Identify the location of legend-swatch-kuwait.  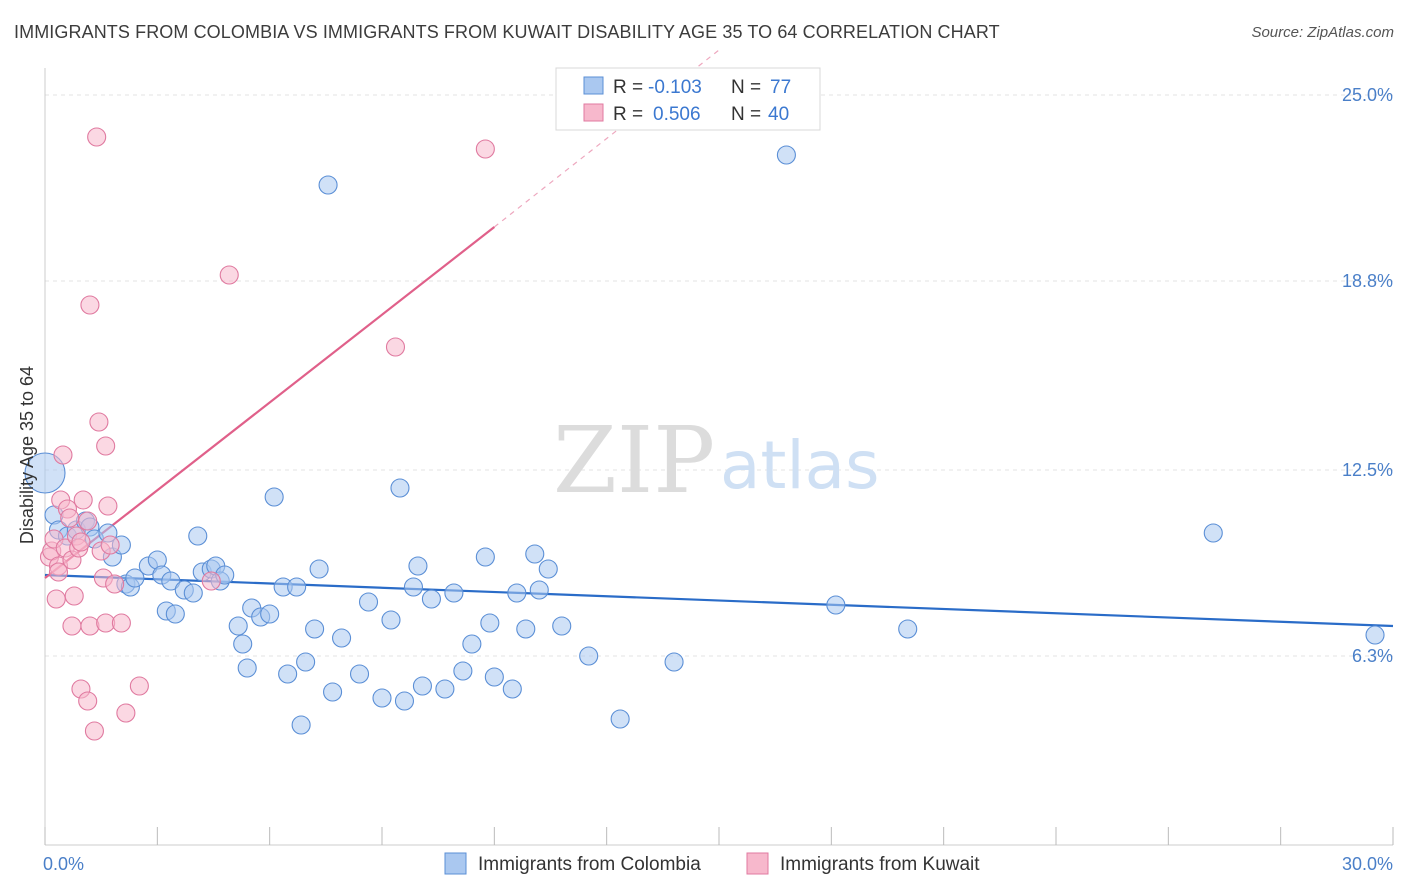
(593, 112).